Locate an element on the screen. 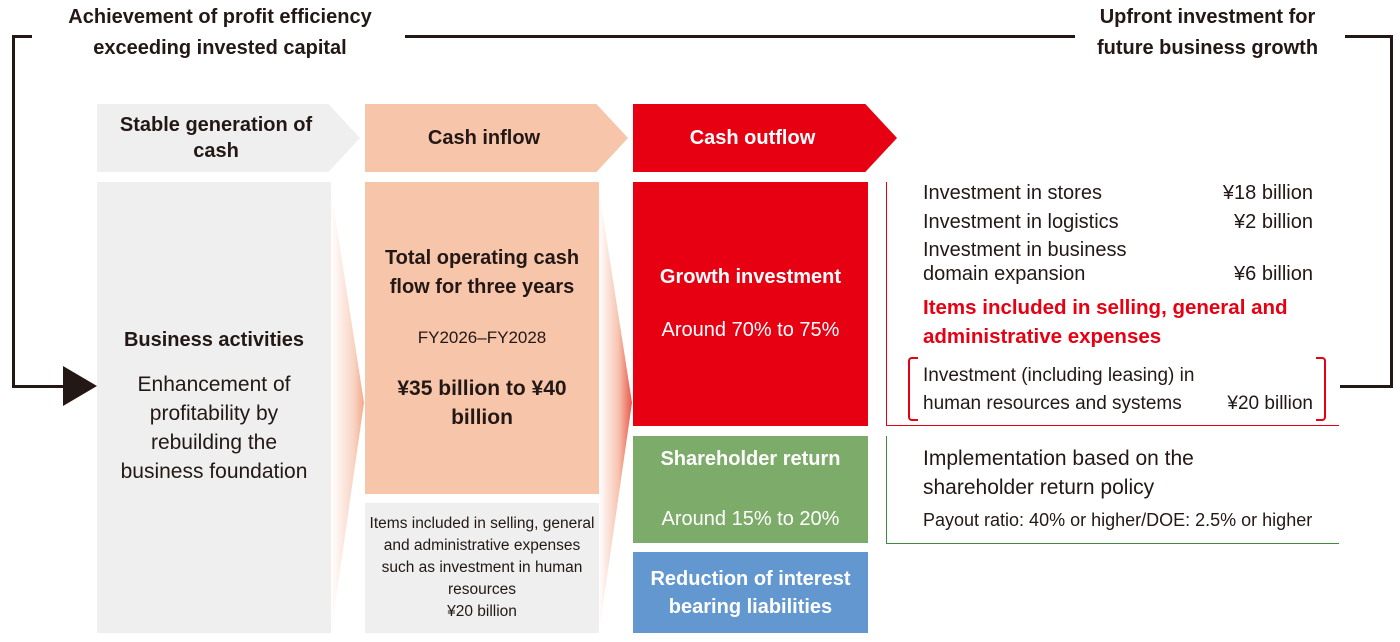 This screenshot has width=1400, height=642. loop-line-top-left is located at coordinates (22, 36).